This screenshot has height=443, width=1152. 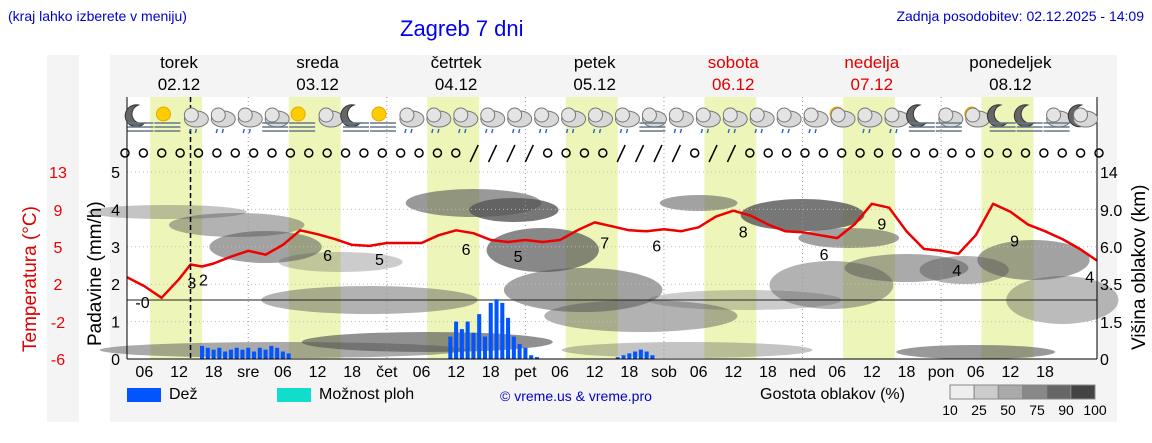 I want to click on showers-legend-swatch, so click(x=294, y=395).